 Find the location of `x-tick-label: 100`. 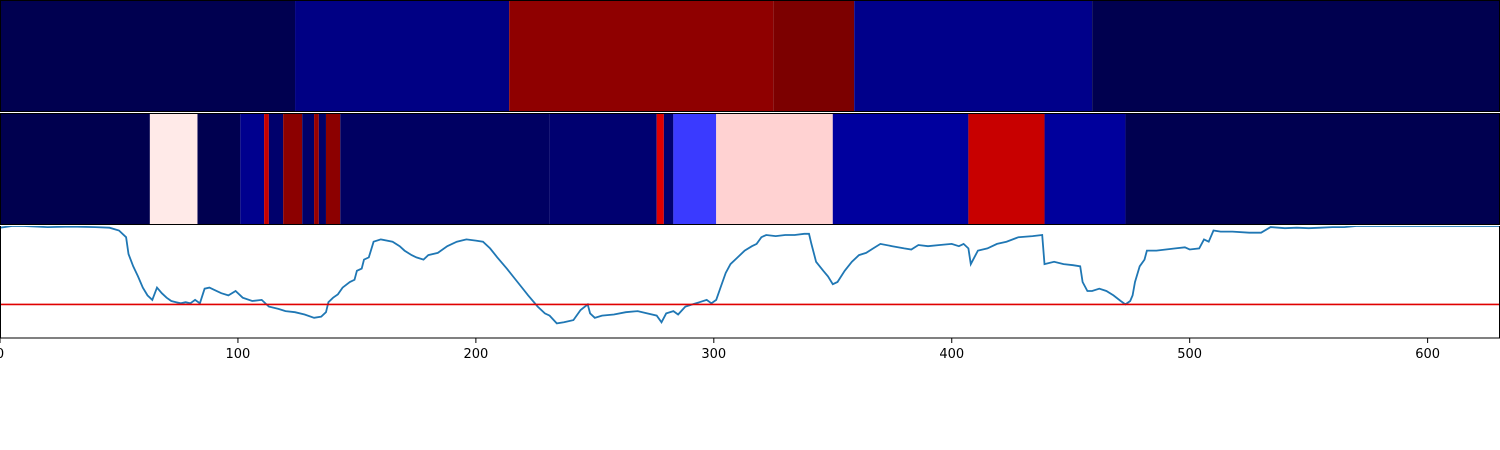

x-tick-label: 100 is located at coordinates (238, 354).